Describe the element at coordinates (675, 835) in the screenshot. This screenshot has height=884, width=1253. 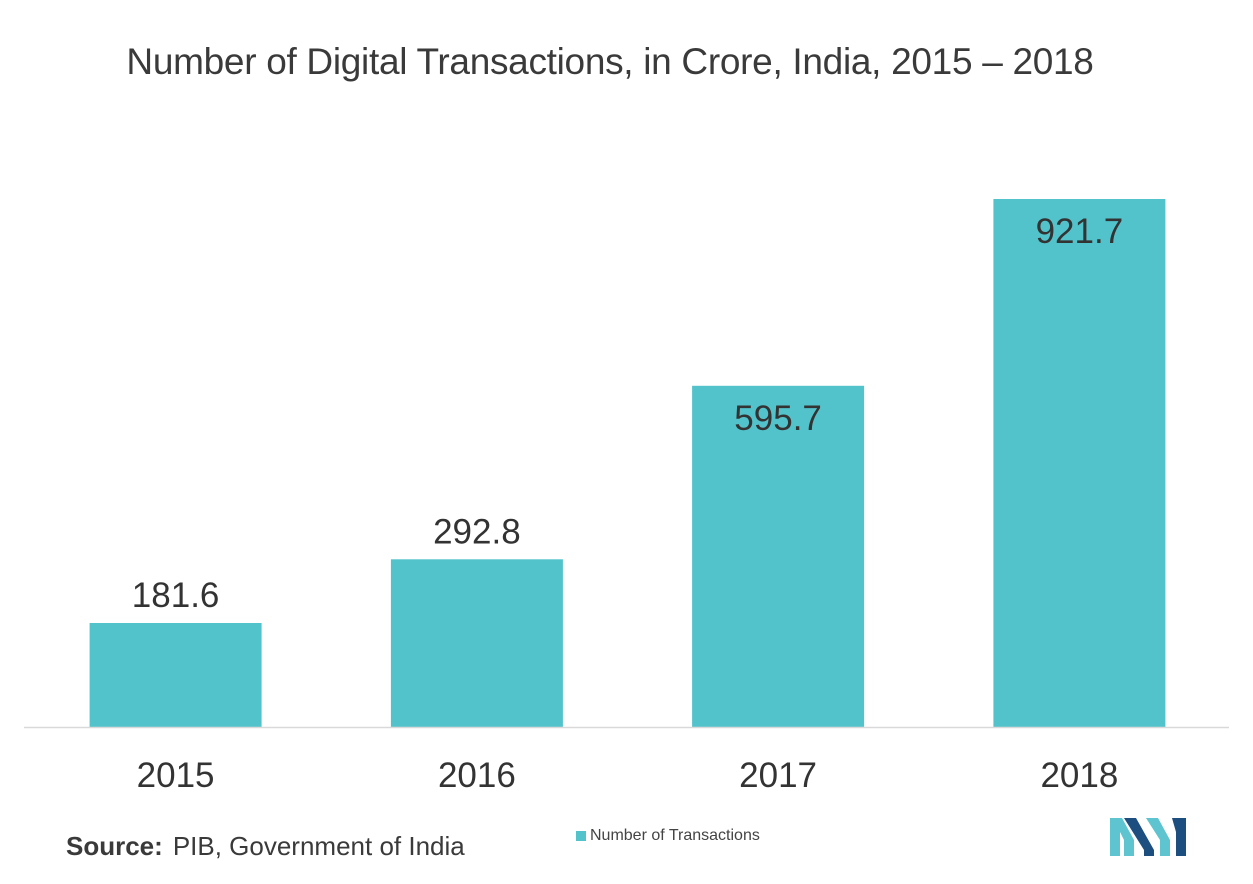
I see `legend-label: Number of Transactions` at that location.